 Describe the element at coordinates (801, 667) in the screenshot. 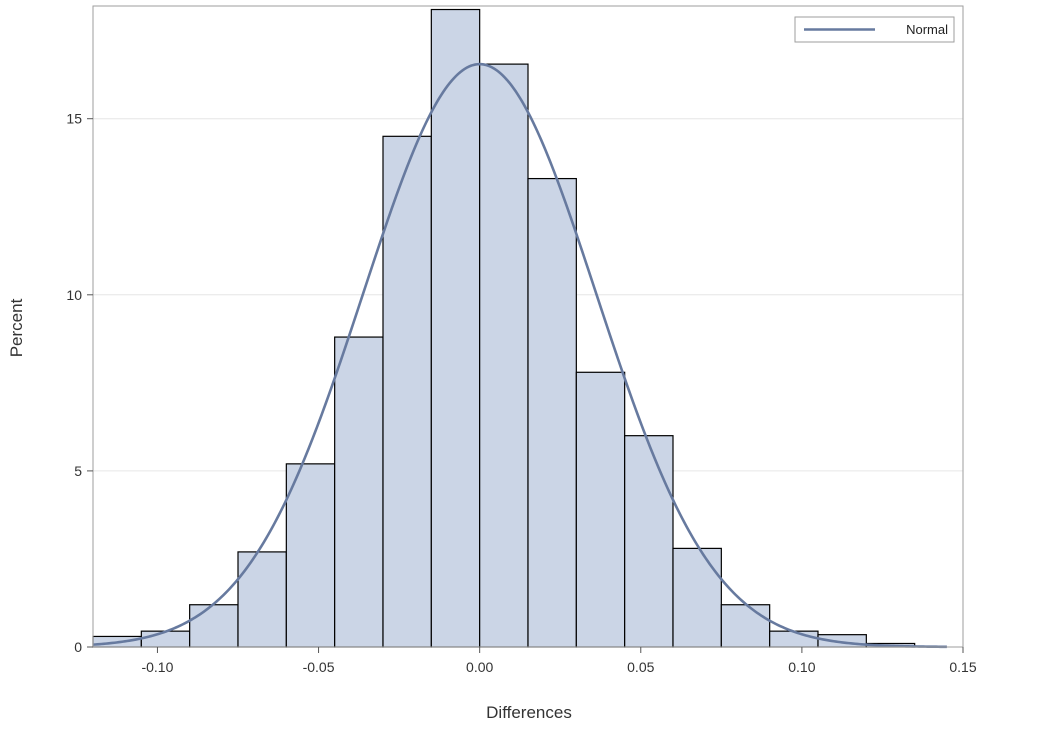

I see `x-tick-label-4: 0.10` at that location.